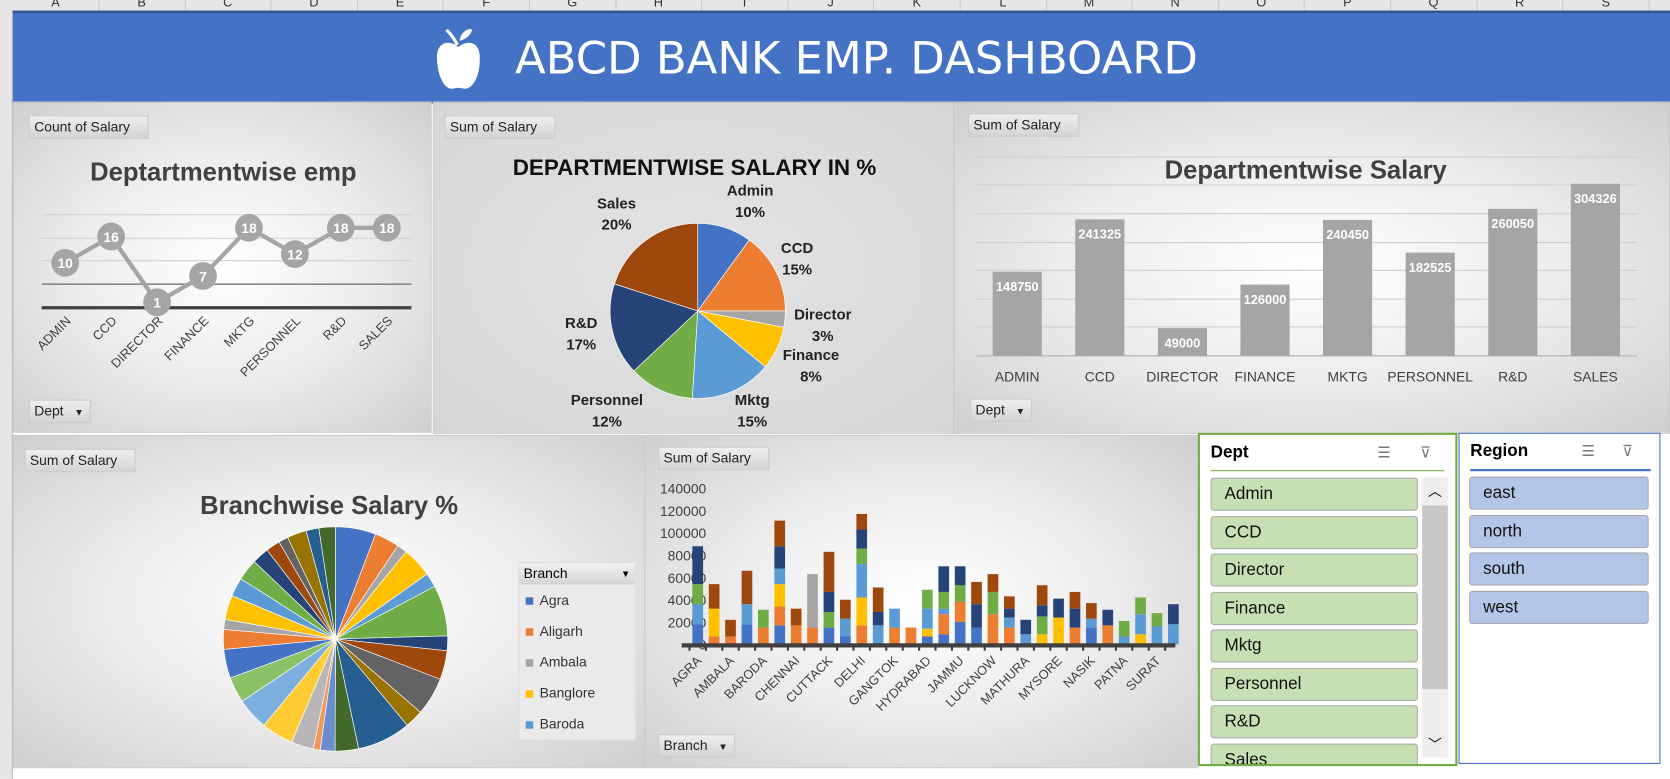  Describe the element at coordinates (142, 5) in the screenshot. I see `column-header: B` at that location.